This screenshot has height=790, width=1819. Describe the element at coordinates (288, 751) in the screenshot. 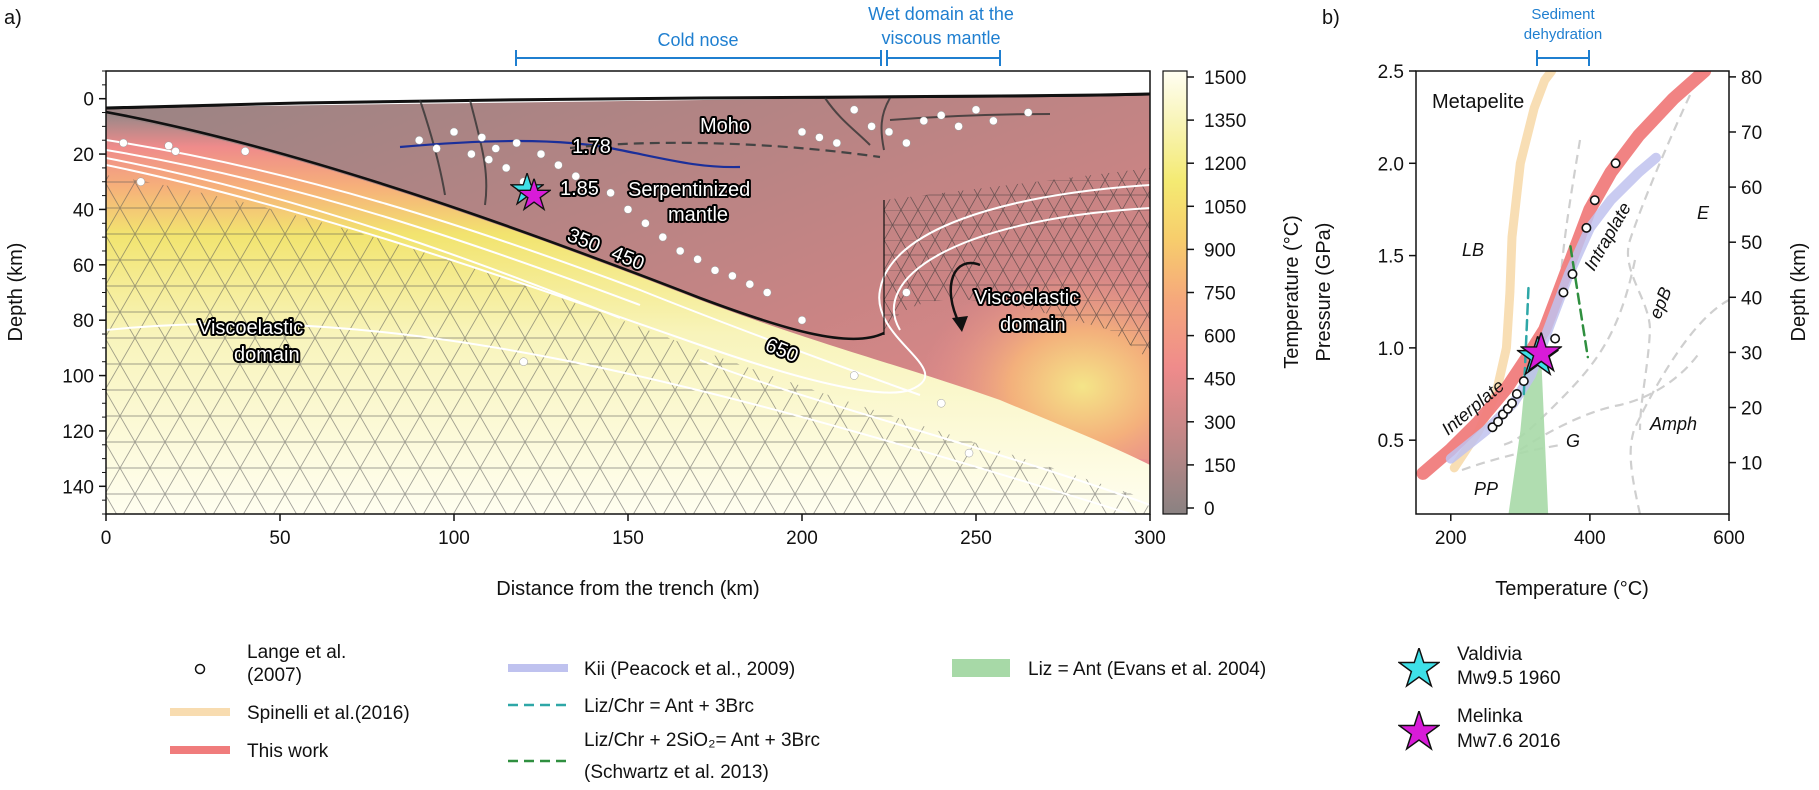

I see `legend-thiswork: This work` at that location.